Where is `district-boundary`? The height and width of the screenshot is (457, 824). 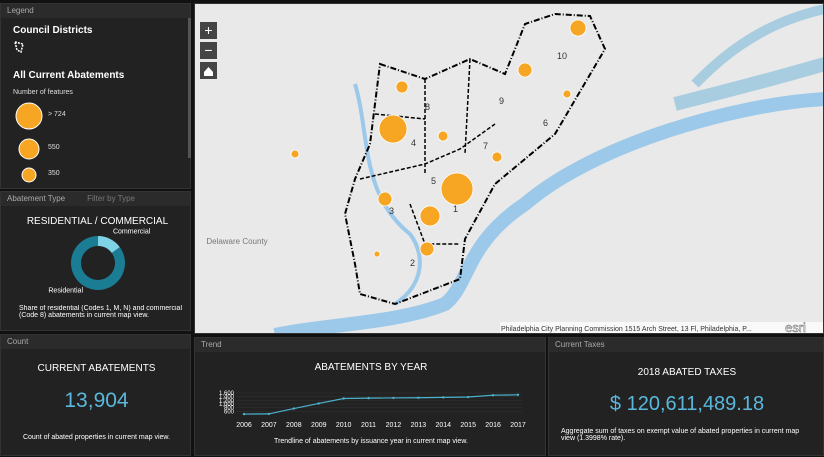
district-boundary is located at coordinates (427, 151).